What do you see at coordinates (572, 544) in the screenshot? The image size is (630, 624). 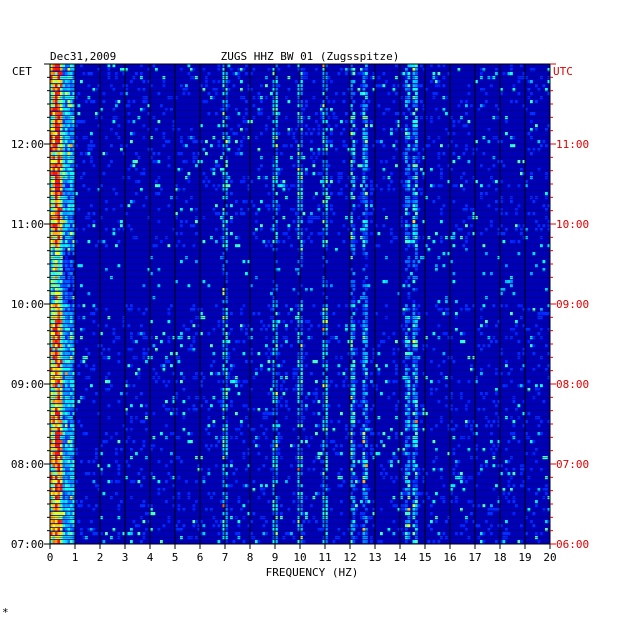 I see `y-tick-label-right: 06:00` at bounding box center [572, 544].